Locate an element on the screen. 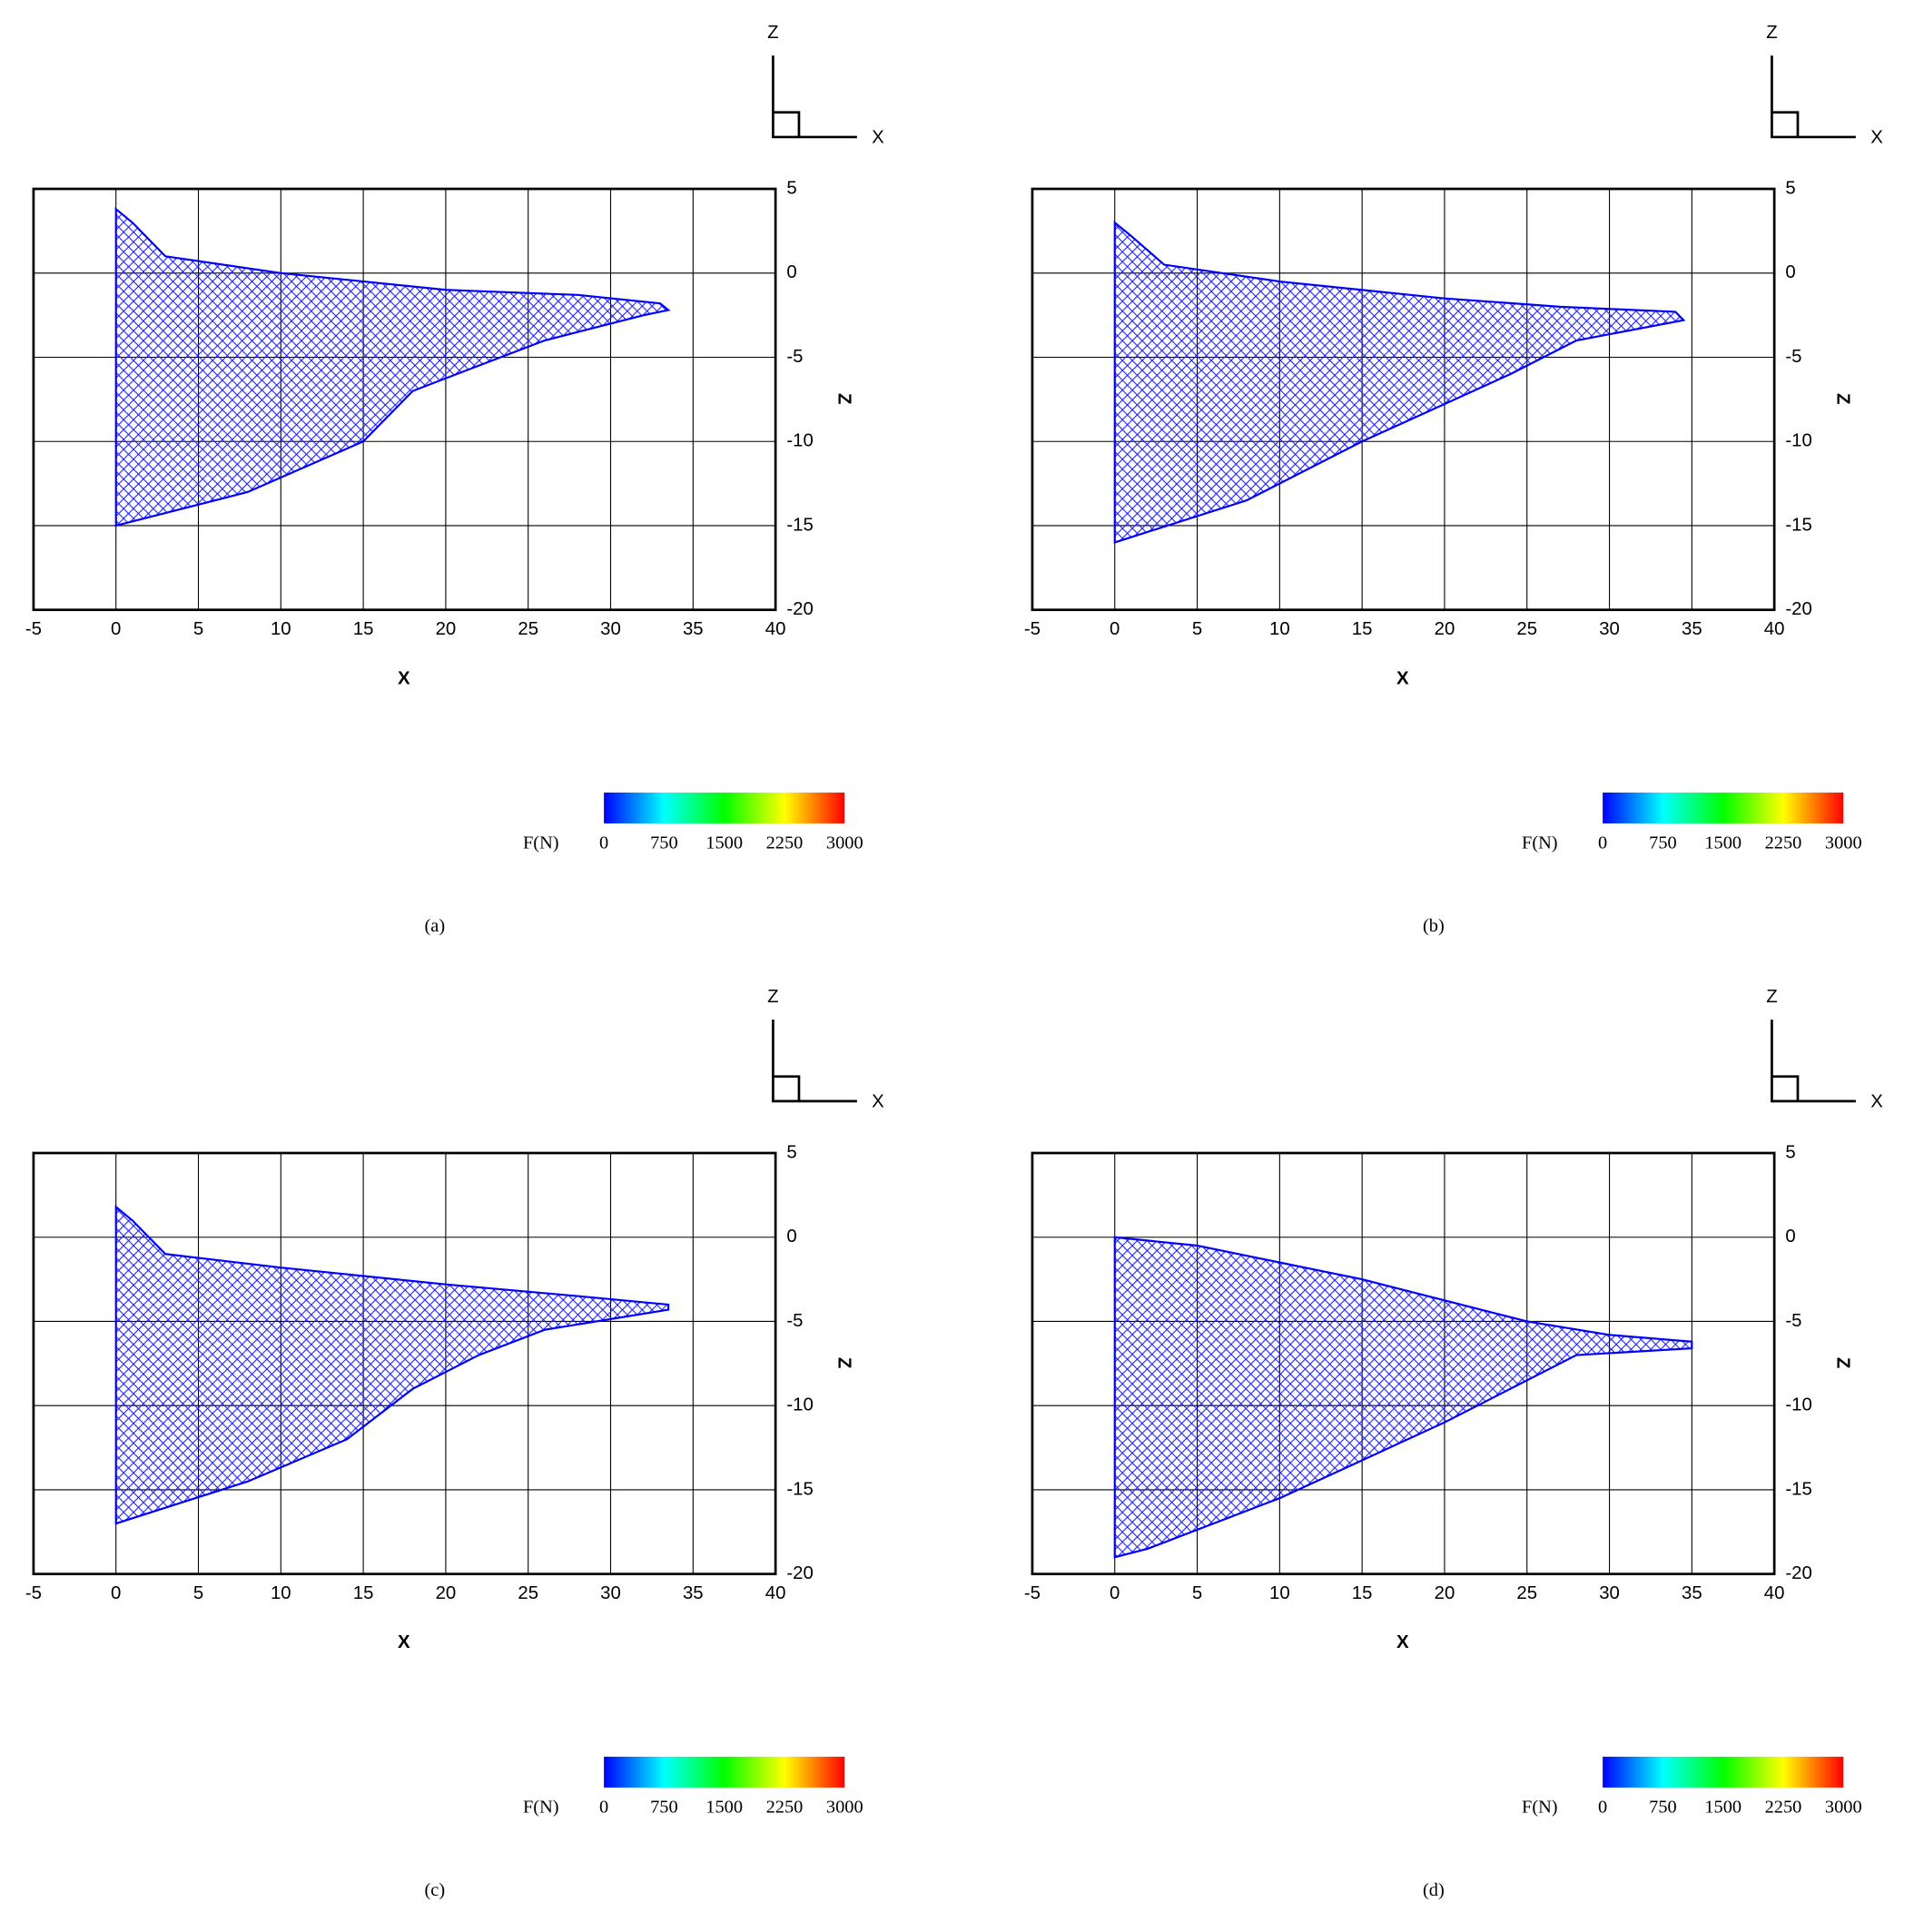 Image resolution: width=1914 pixels, height=1932 pixels. caption: (a) is located at coordinates (435, 926).